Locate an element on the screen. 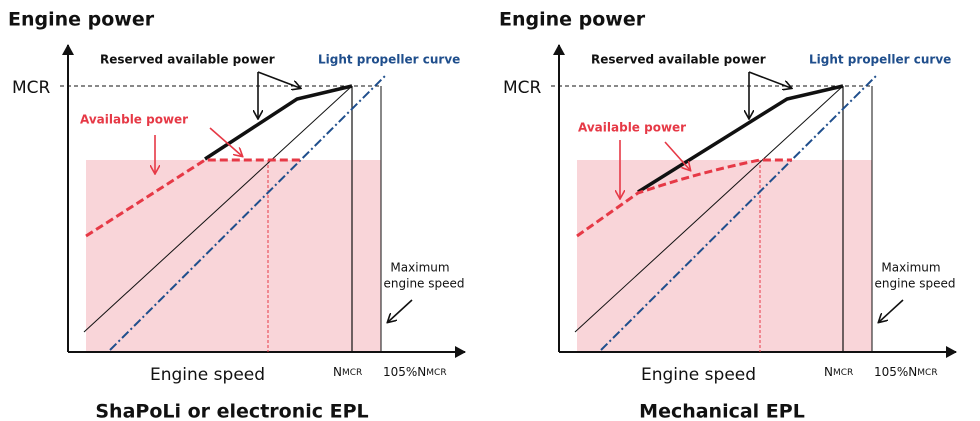 The height and width of the screenshot is (421, 980). caption: Mechanical EPL is located at coordinates (722, 411).